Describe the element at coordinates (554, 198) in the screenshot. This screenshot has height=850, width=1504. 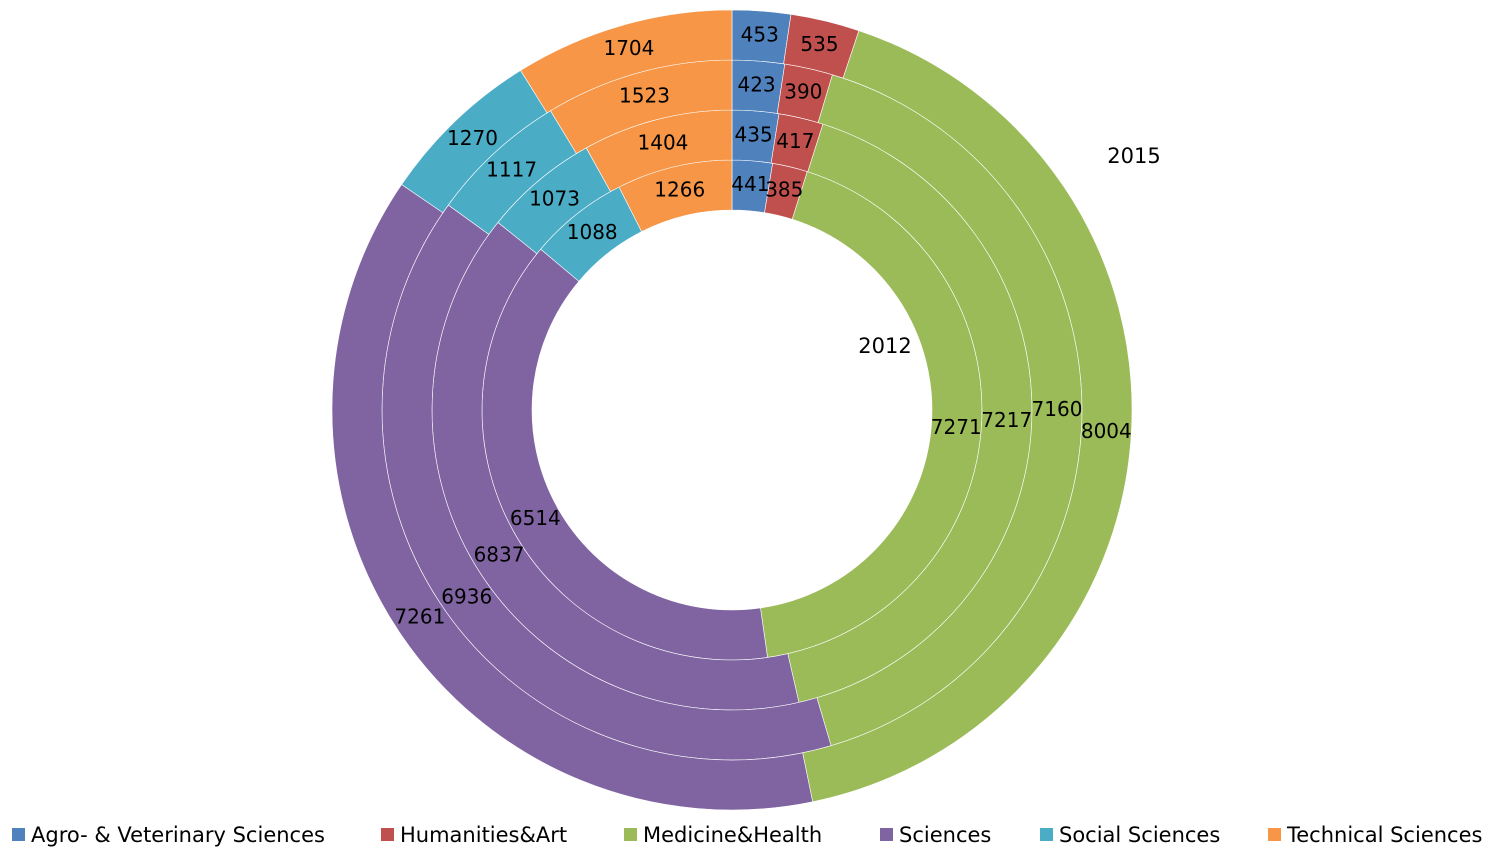
I see `data-label: 1073` at that location.